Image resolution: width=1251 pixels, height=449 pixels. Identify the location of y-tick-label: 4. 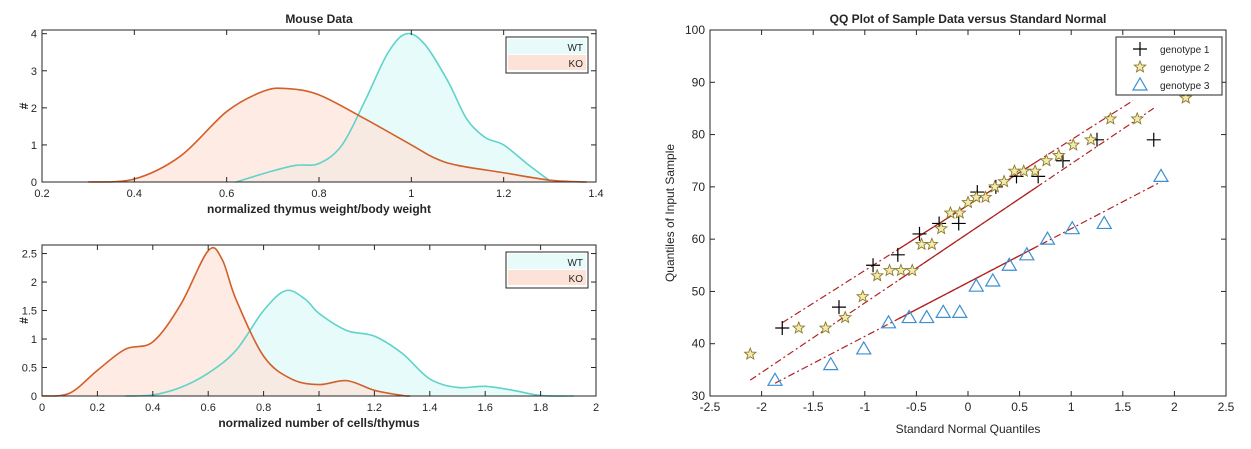
(34, 35).